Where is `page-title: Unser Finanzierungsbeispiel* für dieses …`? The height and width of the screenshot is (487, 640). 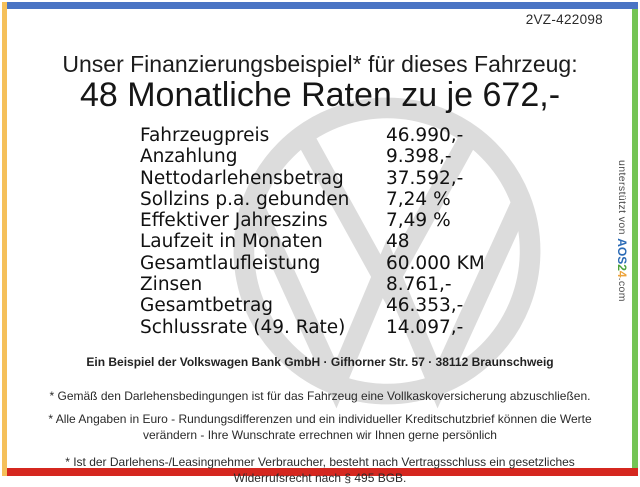 page-title: Unser Finanzierungsbeispiel* für dieses … is located at coordinates (320, 64).